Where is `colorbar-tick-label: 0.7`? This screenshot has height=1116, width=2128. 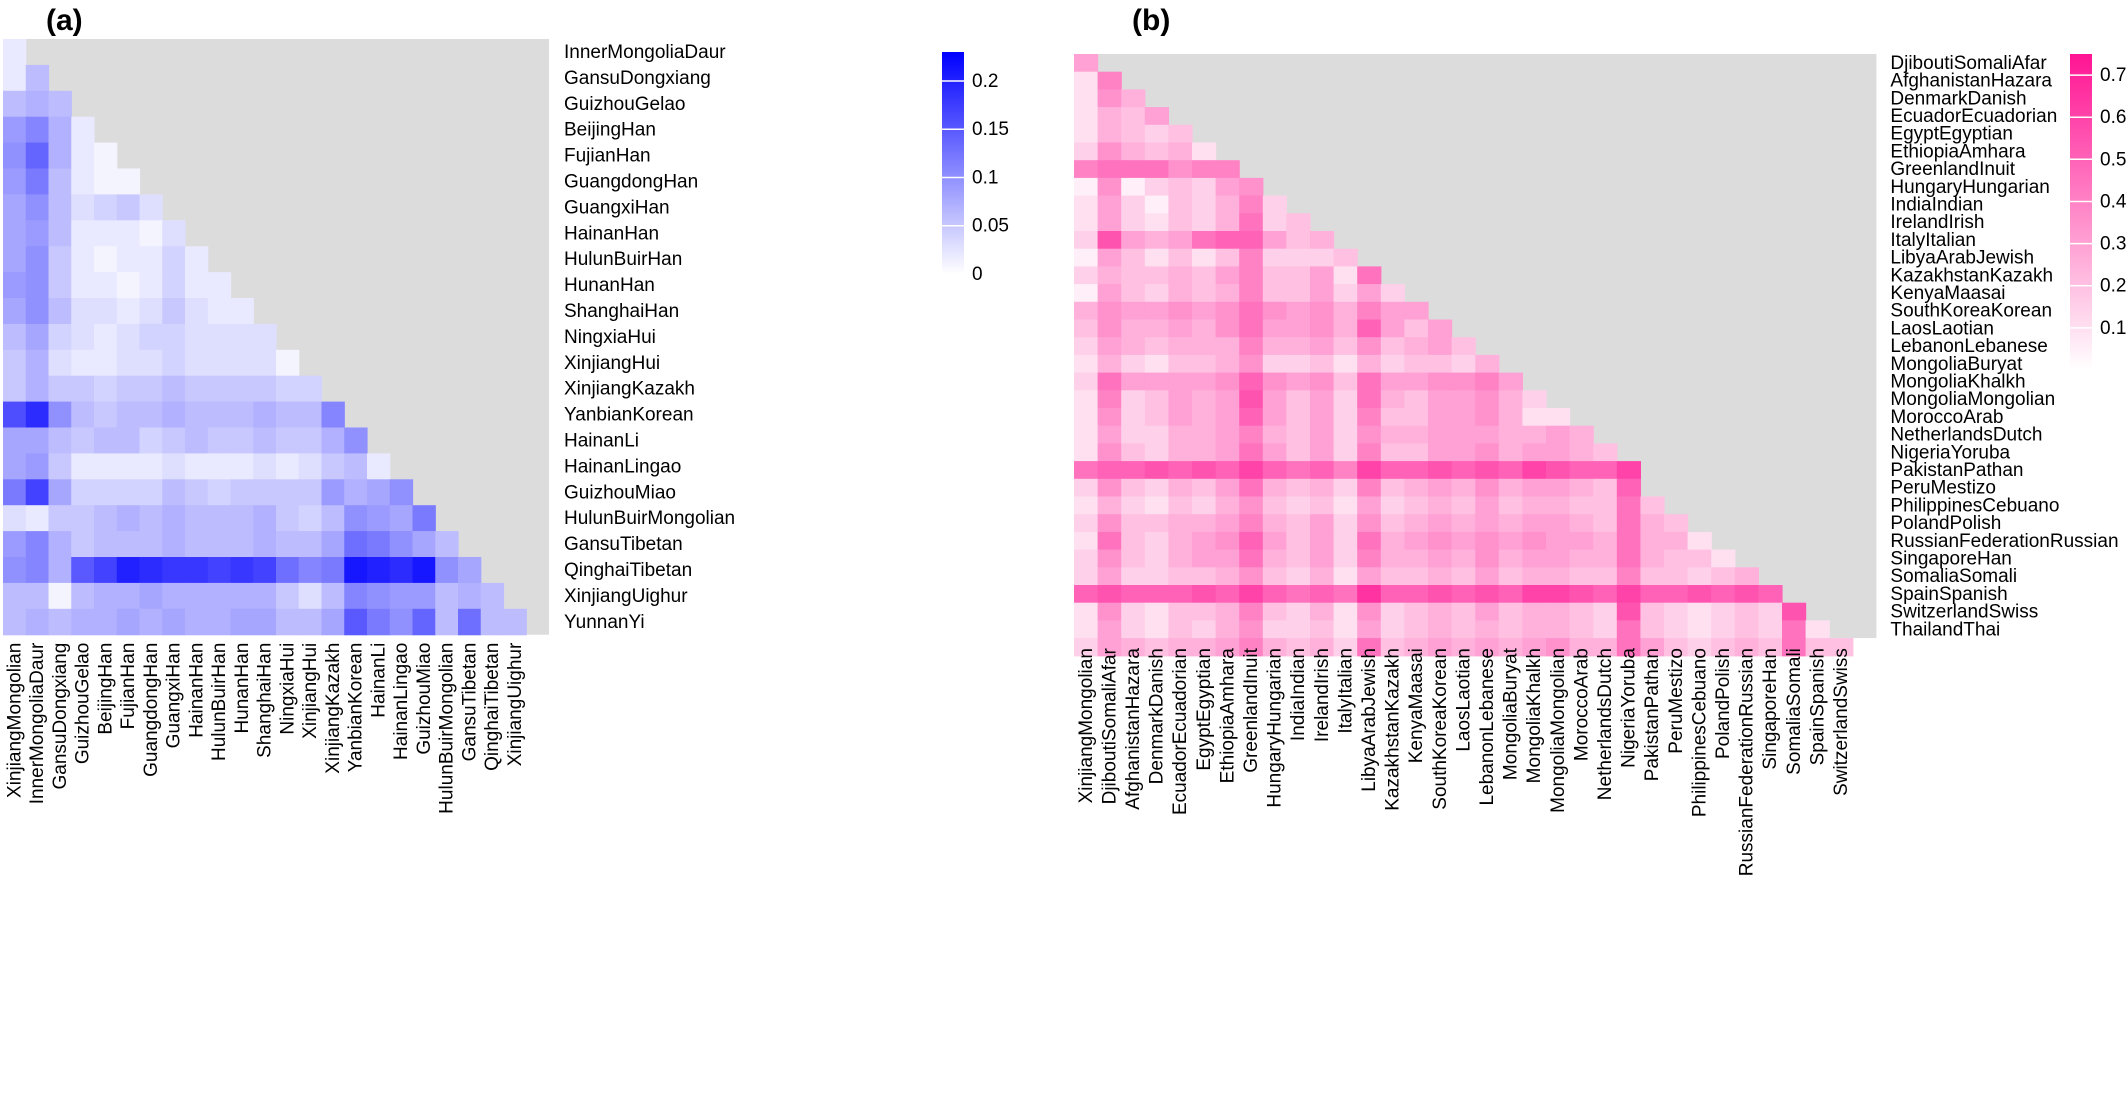
colorbar-tick-label: 0.7 is located at coordinates (2113, 75).